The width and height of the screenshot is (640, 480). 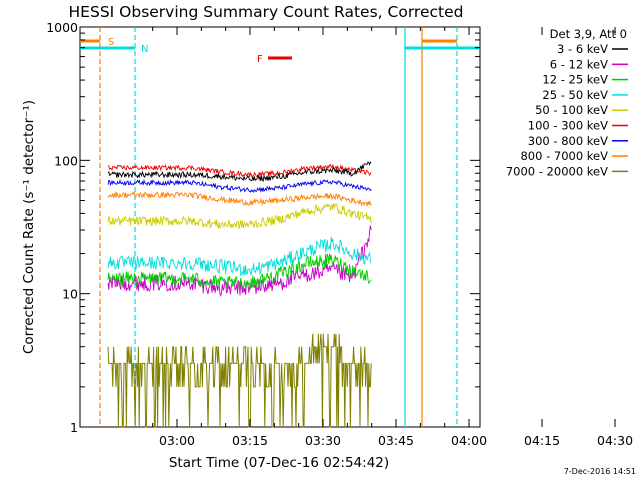 What do you see at coordinates (144, 49) in the screenshot?
I see `marker-label: N` at bounding box center [144, 49].